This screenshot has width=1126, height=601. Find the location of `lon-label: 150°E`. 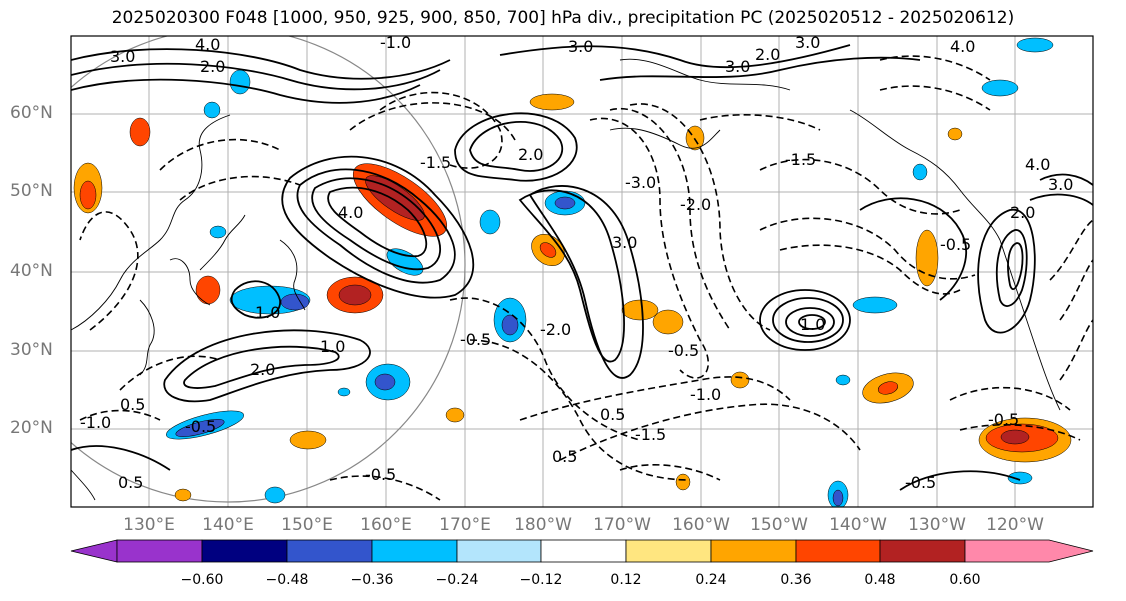

lon-label: 150°E is located at coordinates (307, 525).